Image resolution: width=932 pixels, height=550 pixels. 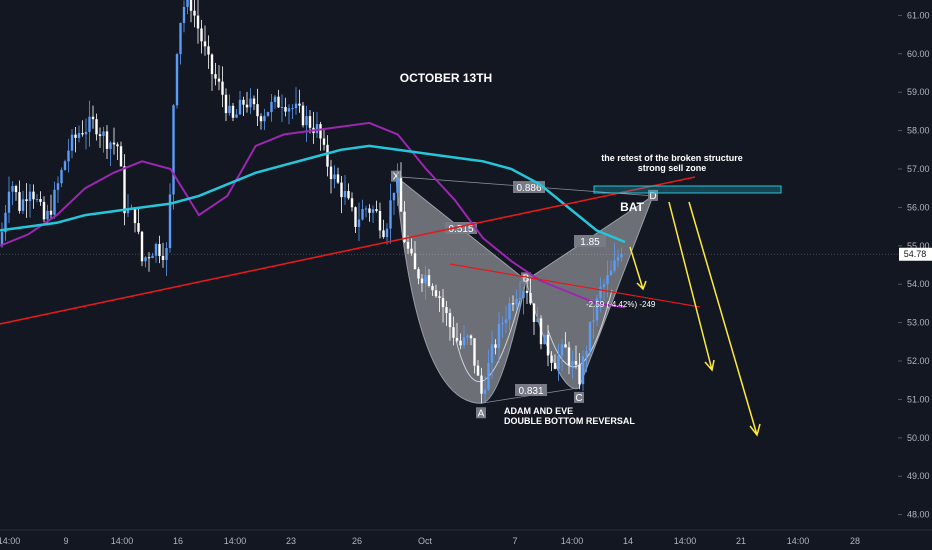 What do you see at coordinates (918, 246) in the screenshot?
I see `y-tick-label: 55.00` at bounding box center [918, 246].